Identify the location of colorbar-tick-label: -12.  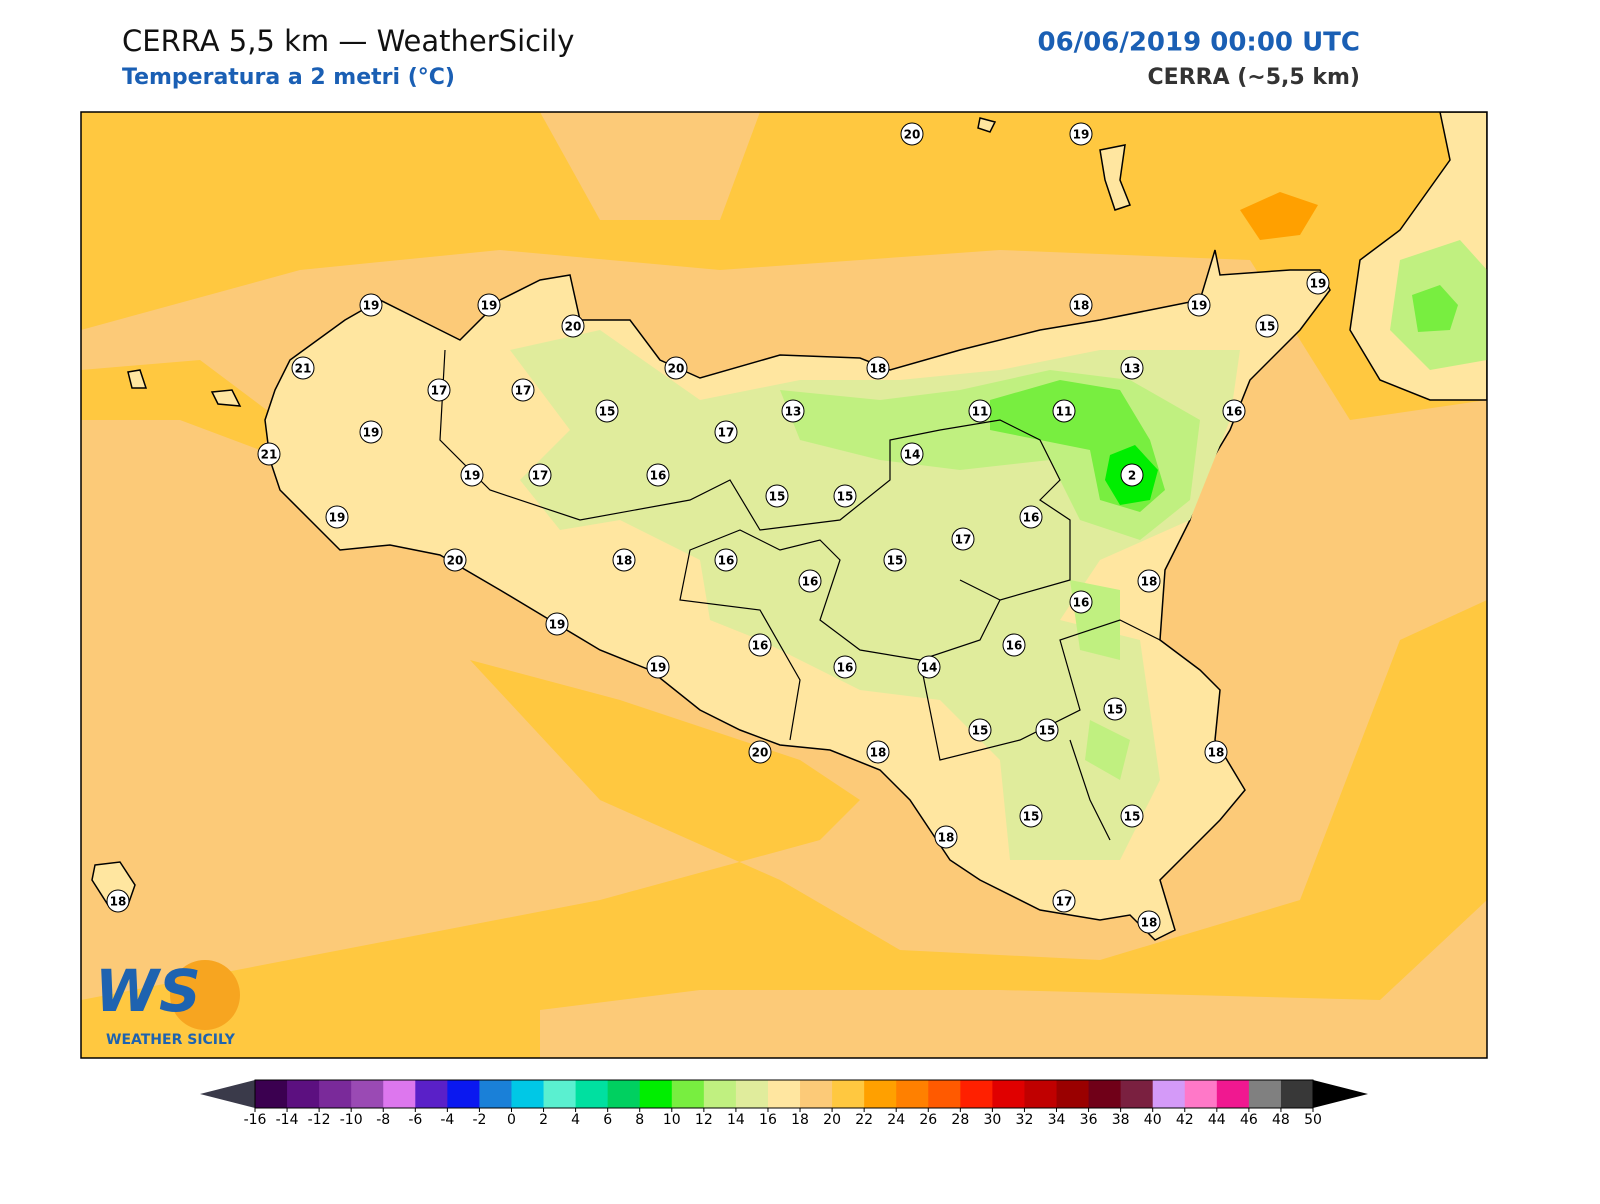
(319, 1120).